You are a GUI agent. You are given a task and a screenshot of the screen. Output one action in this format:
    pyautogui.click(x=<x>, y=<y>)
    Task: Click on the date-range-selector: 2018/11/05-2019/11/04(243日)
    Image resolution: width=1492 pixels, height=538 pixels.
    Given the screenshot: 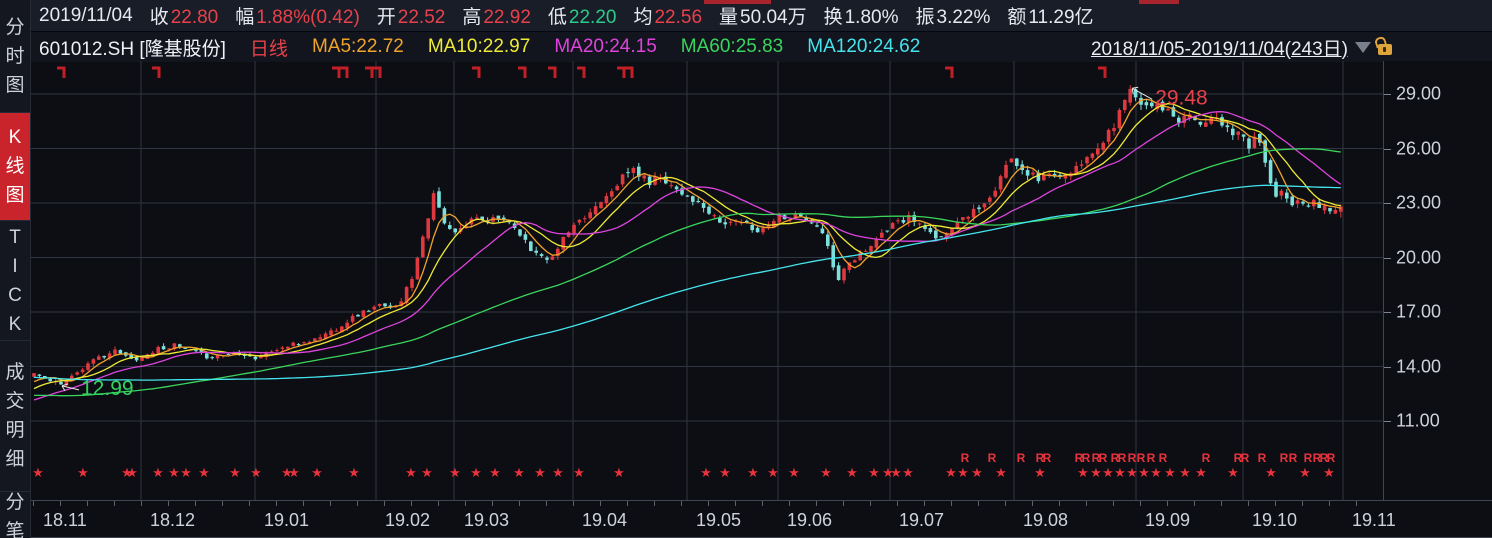 What is the action you would take?
    pyautogui.click(x=1241, y=47)
    